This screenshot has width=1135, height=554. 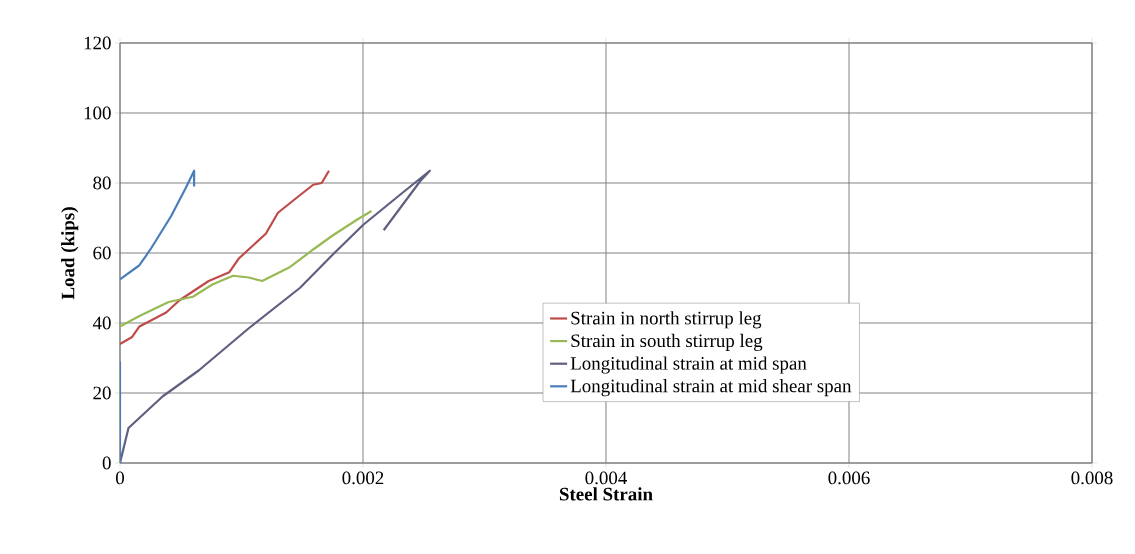 What do you see at coordinates (102, 253) in the screenshot?
I see `y-tick-label: 60` at bounding box center [102, 253].